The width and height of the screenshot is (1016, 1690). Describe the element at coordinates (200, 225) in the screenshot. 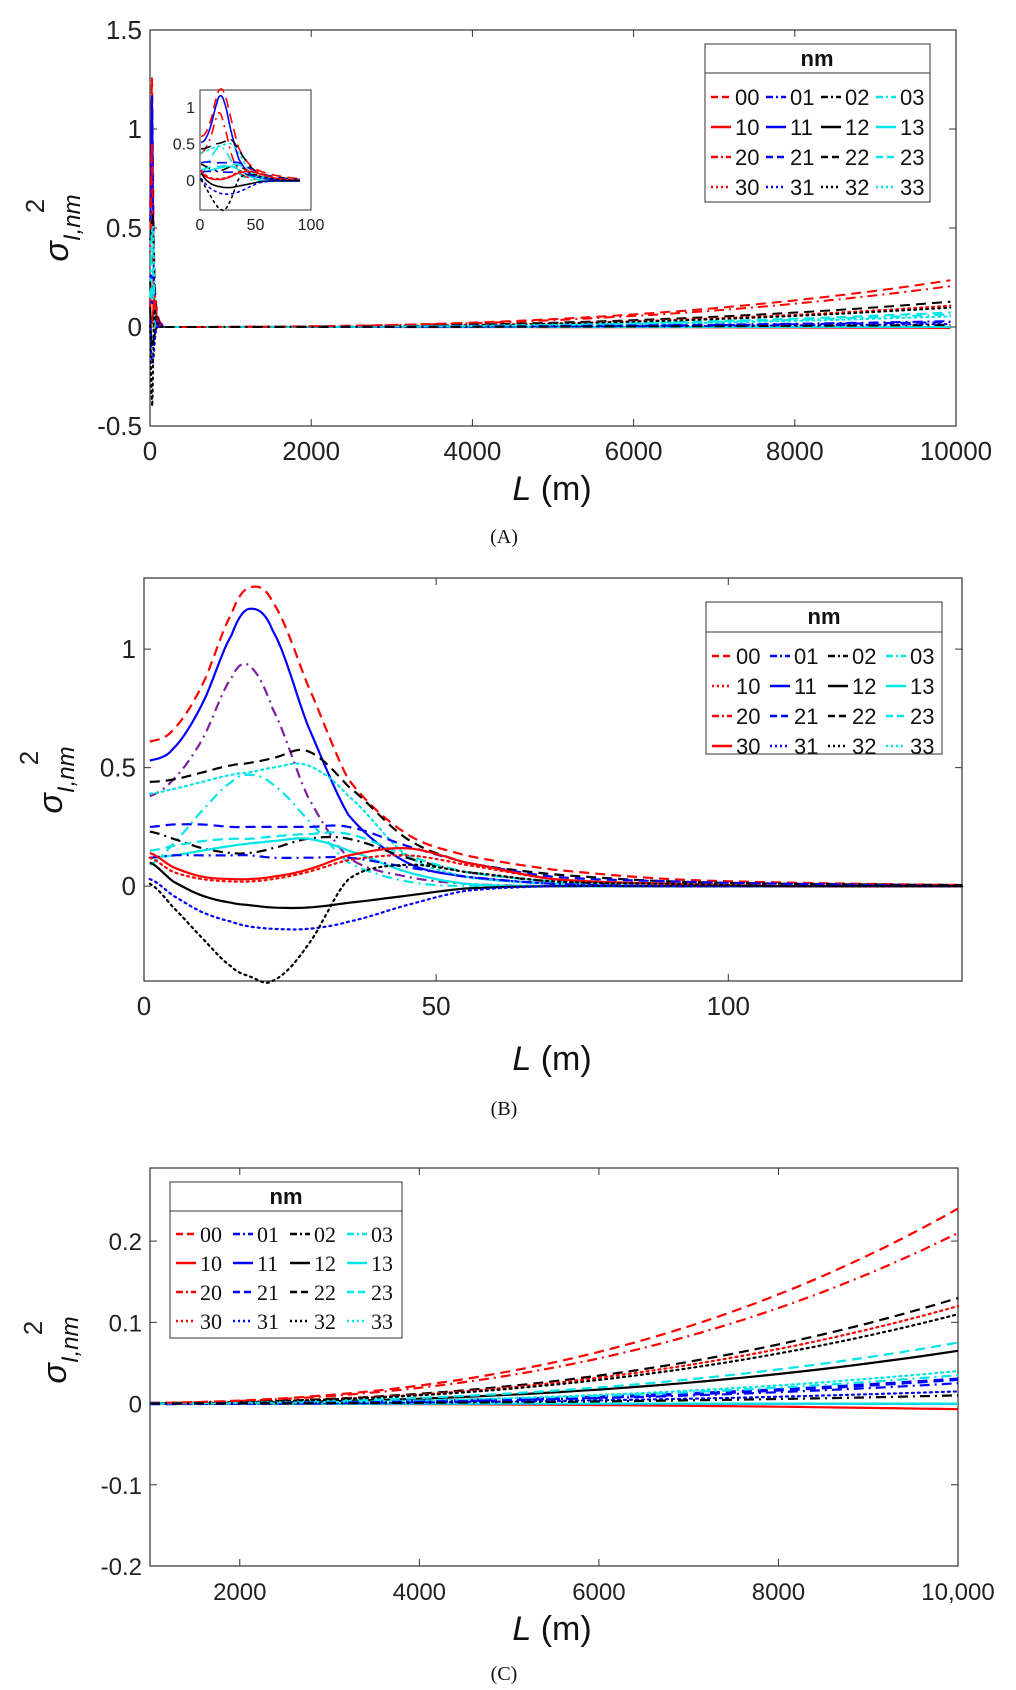

I see `inset-x-tick: 0` at that location.